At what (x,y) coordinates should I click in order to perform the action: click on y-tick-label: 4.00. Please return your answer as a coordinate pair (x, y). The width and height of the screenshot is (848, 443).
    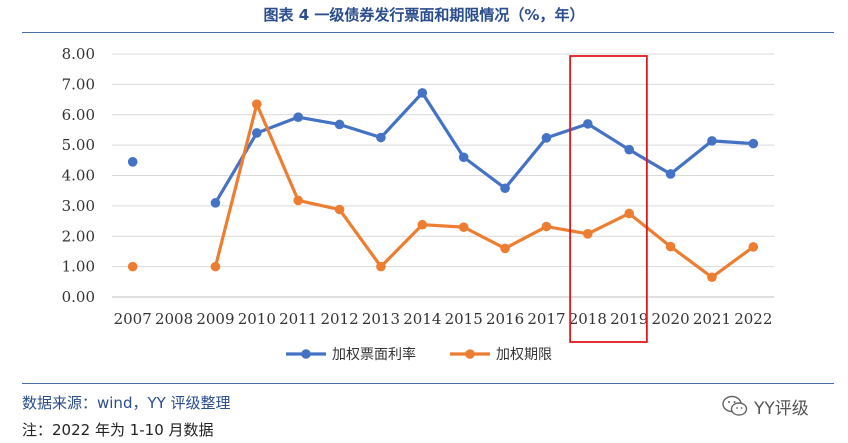
    Looking at the image, I should click on (78, 176).